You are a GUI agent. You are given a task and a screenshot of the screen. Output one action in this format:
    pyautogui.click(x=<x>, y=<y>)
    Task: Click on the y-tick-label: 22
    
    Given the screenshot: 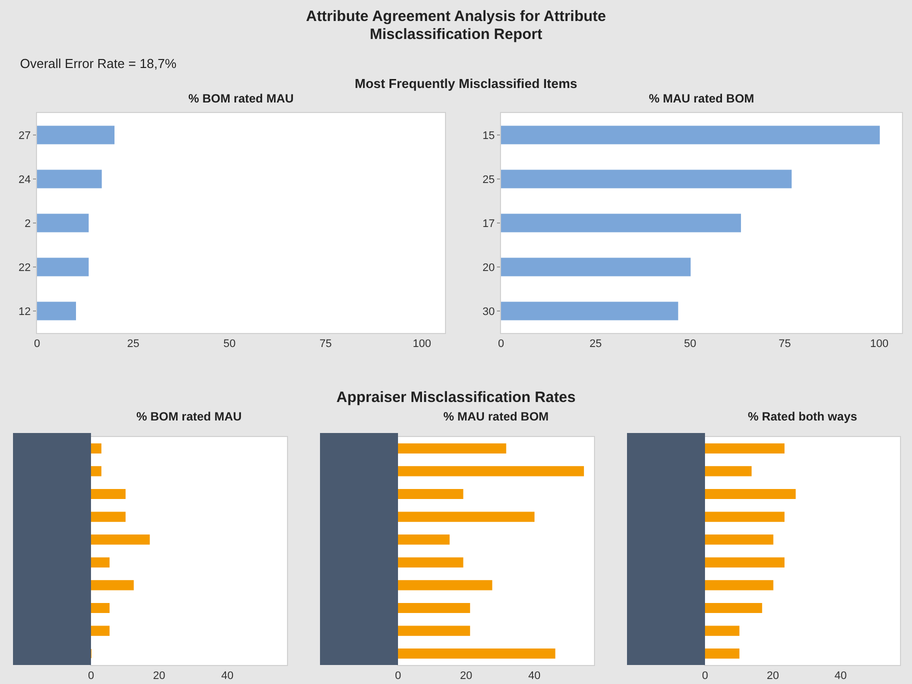 What is the action you would take?
    pyautogui.click(x=24, y=268)
    